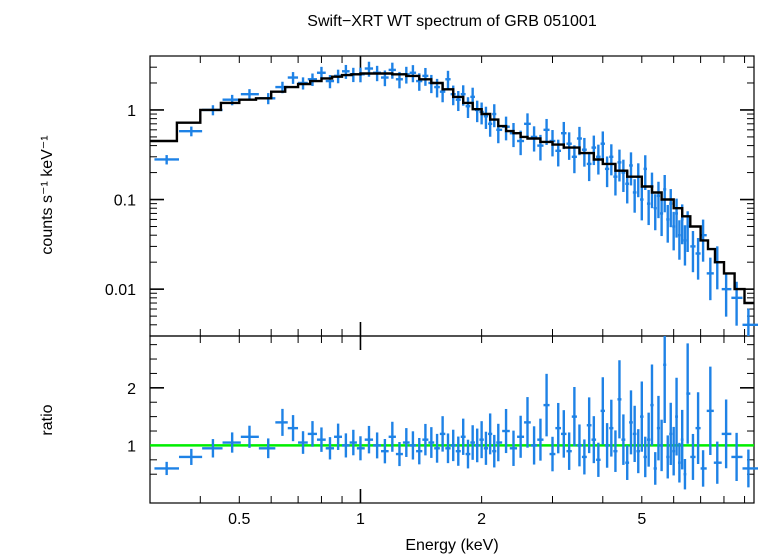 This screenshot has width=758, height=556. I want to click on ratio-y-axis-label: ratio, so click(47, 419).